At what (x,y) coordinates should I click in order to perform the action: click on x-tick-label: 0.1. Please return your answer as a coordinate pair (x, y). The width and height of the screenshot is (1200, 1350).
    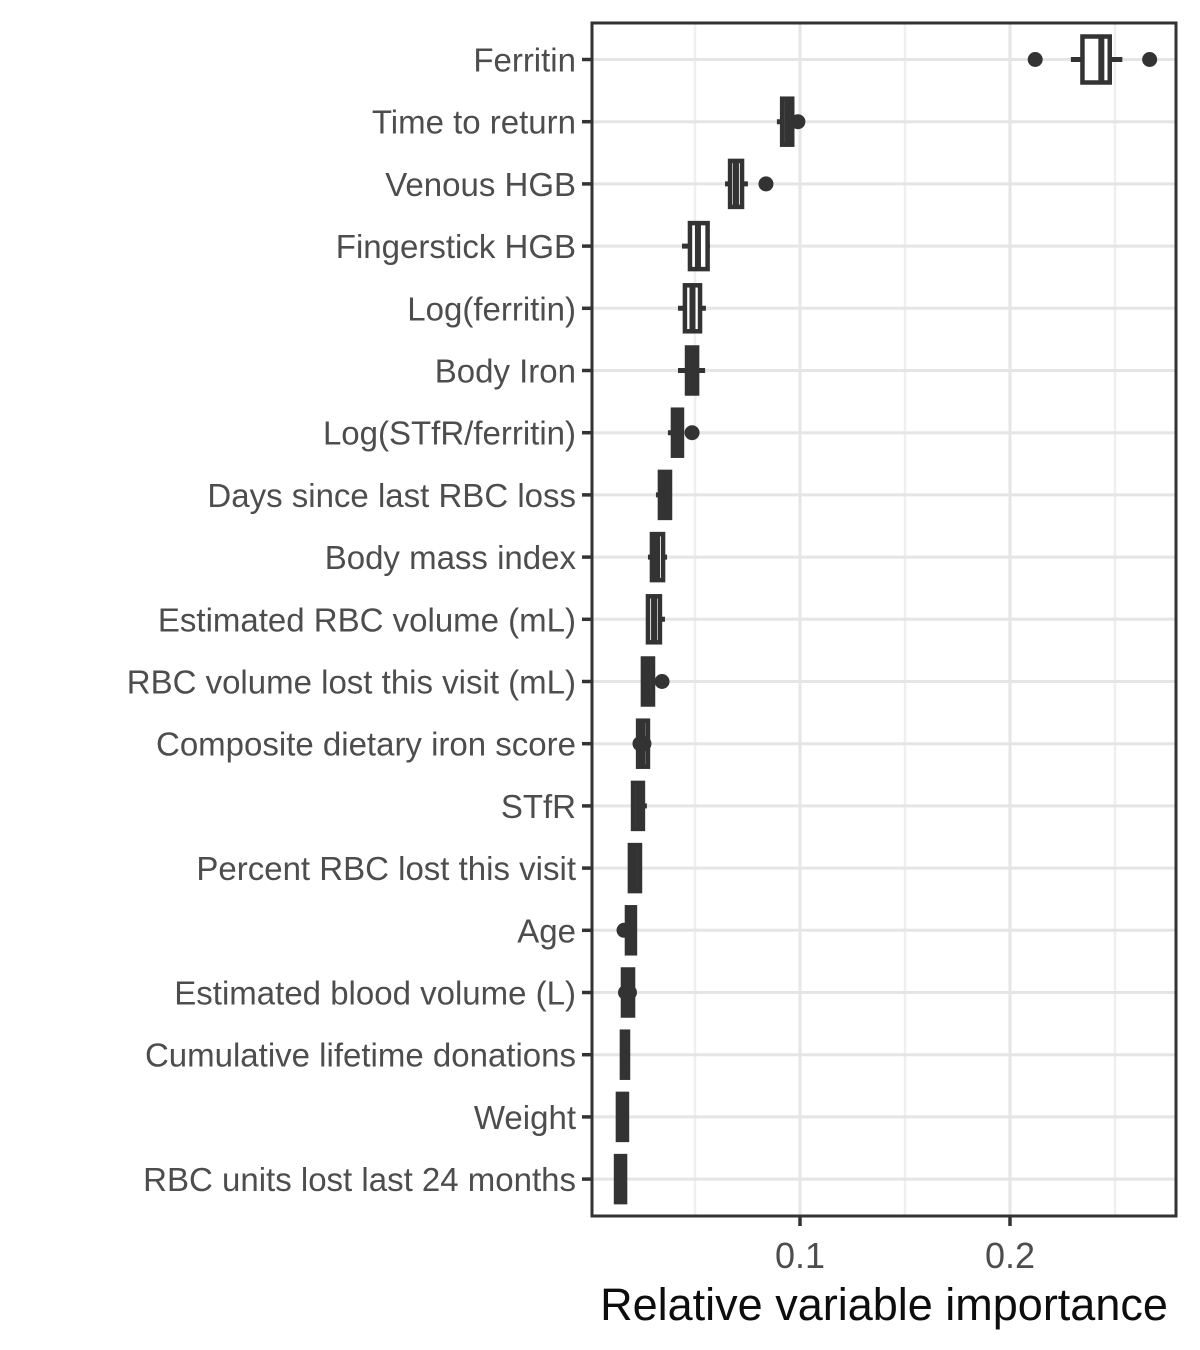
    Looking at the image, I should click on (800, 1255).